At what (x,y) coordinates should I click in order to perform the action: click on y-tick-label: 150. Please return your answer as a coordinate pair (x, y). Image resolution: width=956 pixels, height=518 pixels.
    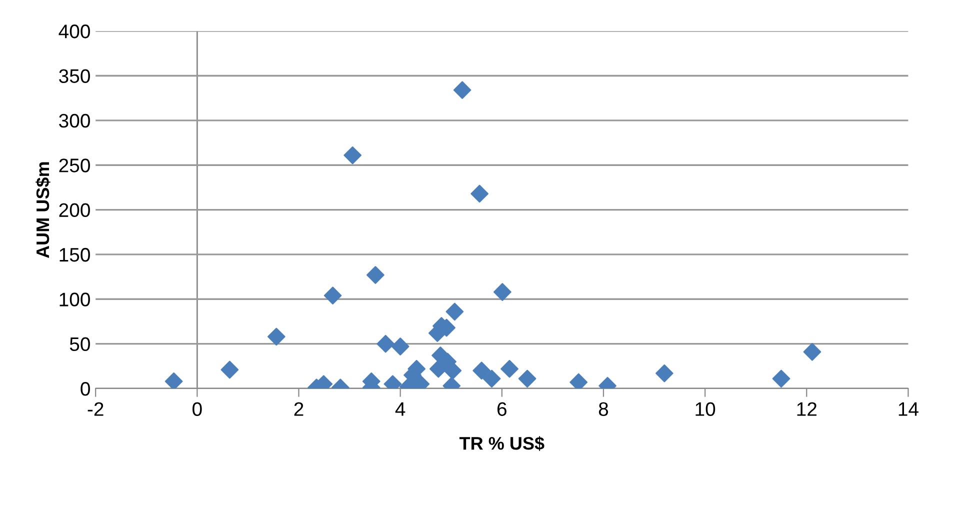
    Looking at the image, I should click on (75, 255).